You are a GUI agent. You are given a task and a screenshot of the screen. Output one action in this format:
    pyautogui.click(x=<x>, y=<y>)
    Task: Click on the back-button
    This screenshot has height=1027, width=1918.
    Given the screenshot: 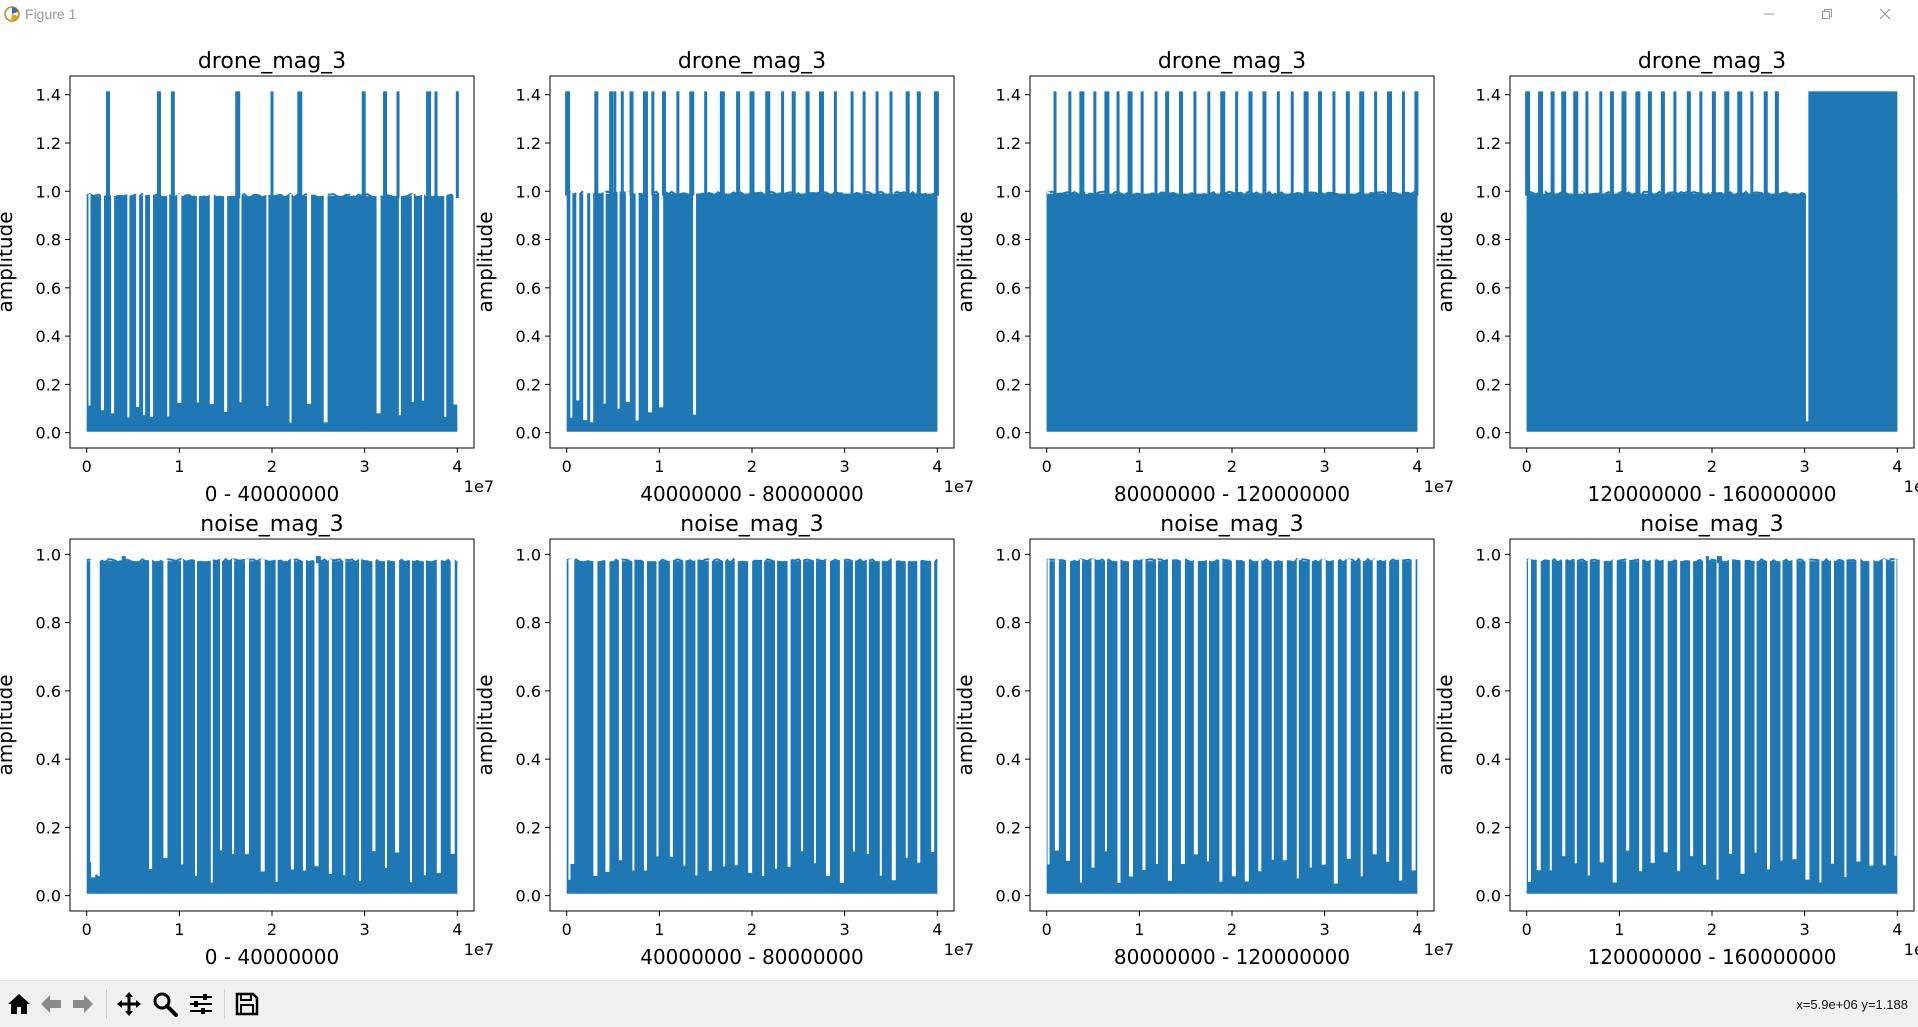 What is the action you would take?
    pyautogui.click(x=51, y=1004)
    